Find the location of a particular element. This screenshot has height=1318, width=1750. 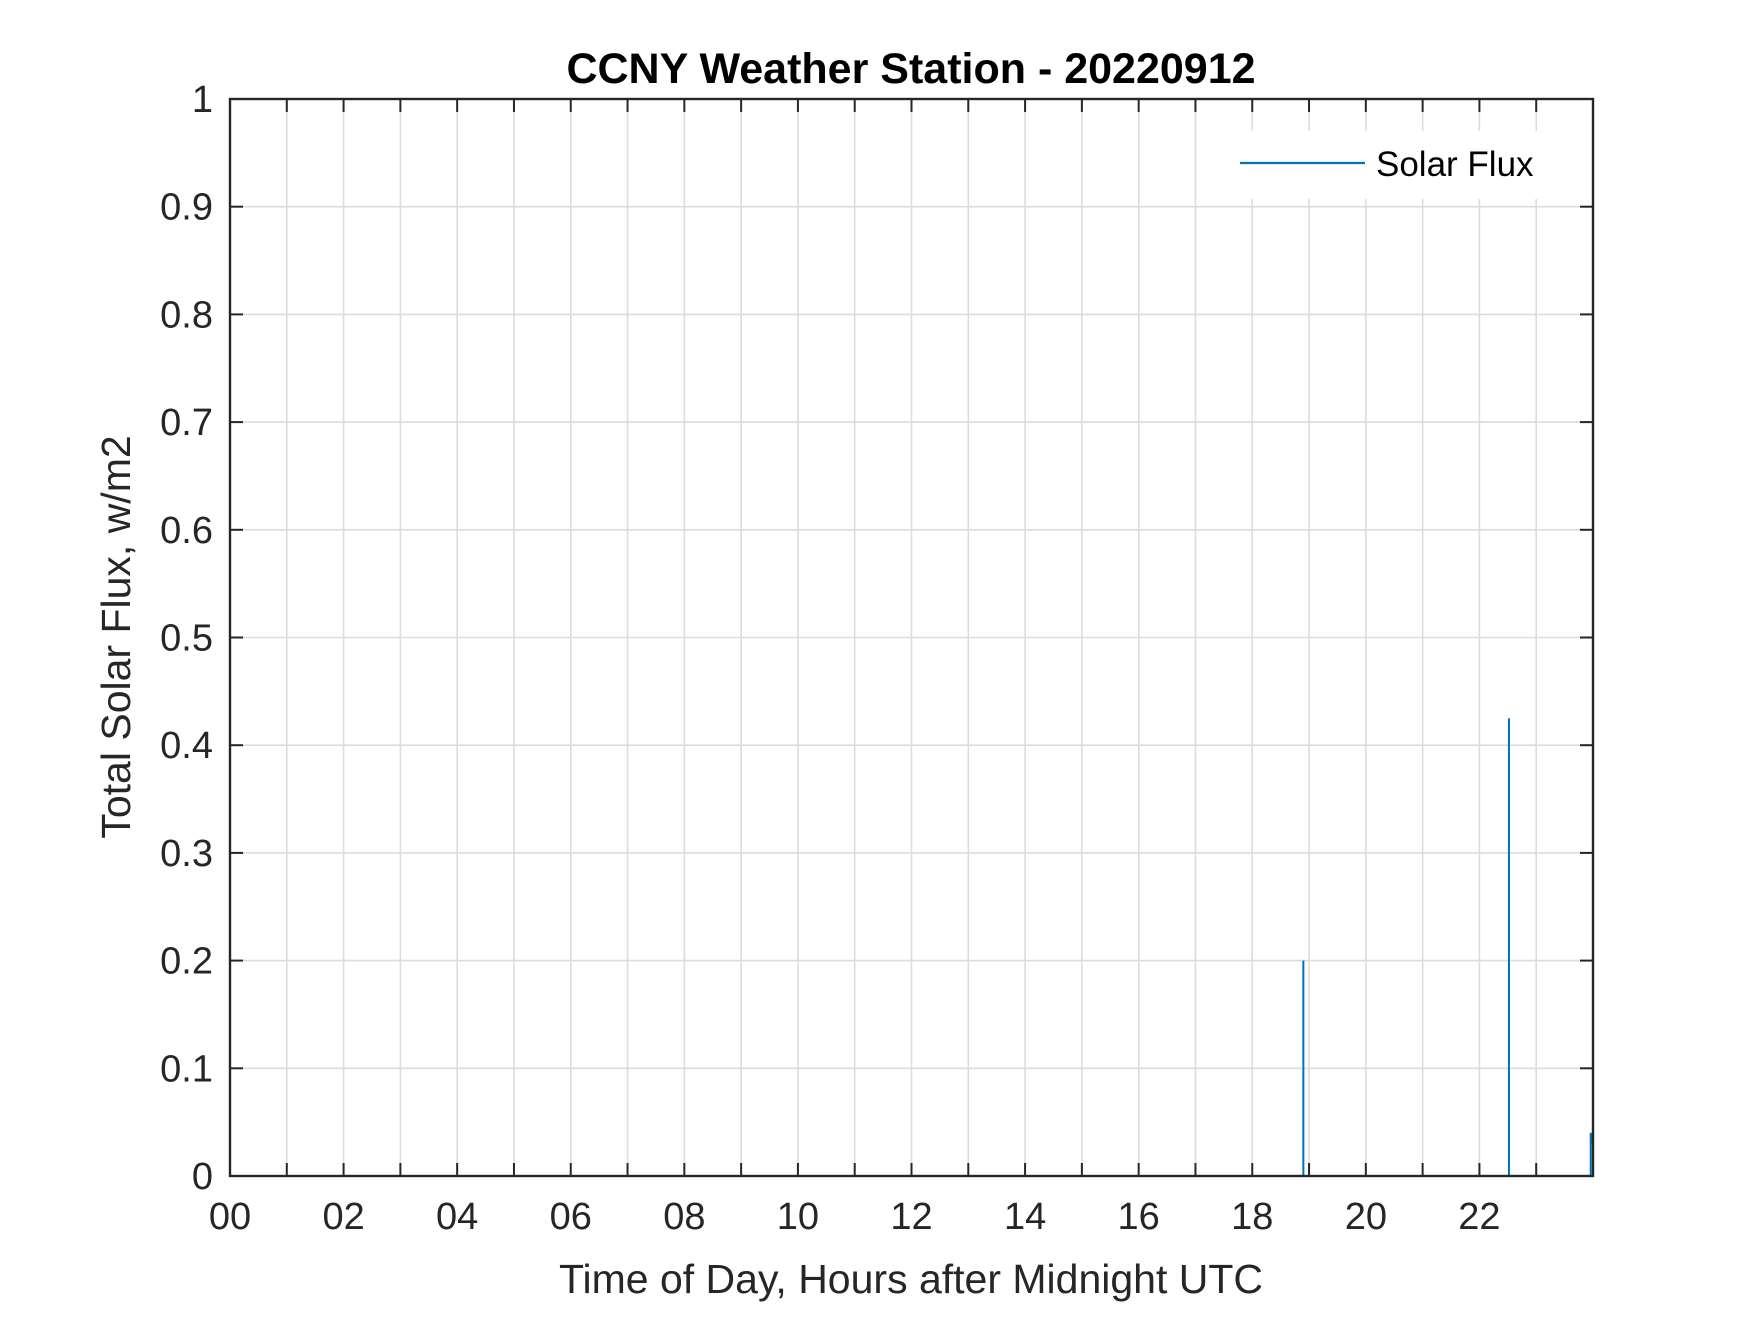

x-tick-label: 08 is located at coordinates (684, 1217).